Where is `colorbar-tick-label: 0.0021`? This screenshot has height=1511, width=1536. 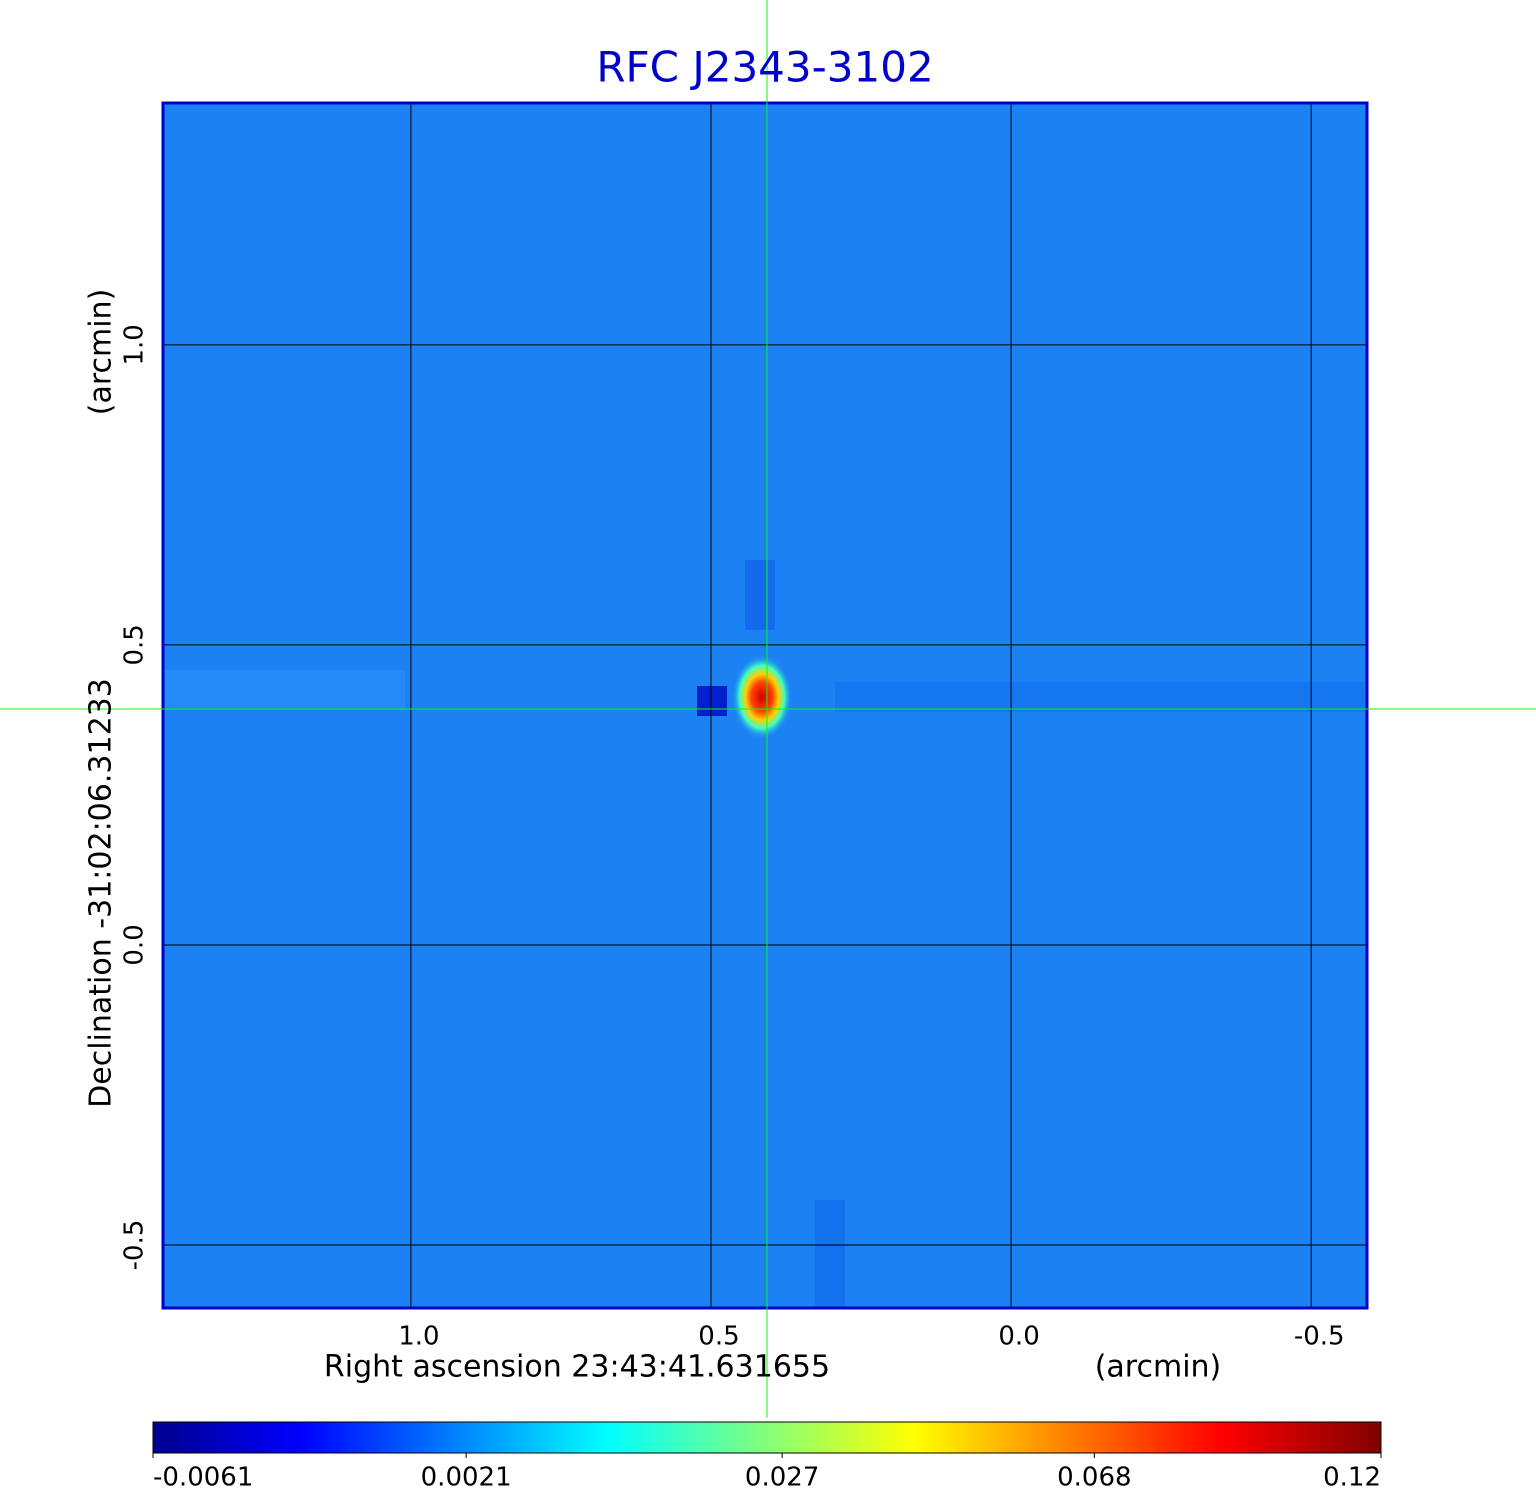
colorbar-tick-label: 0.0021 is located at coordinates (466, 1478).